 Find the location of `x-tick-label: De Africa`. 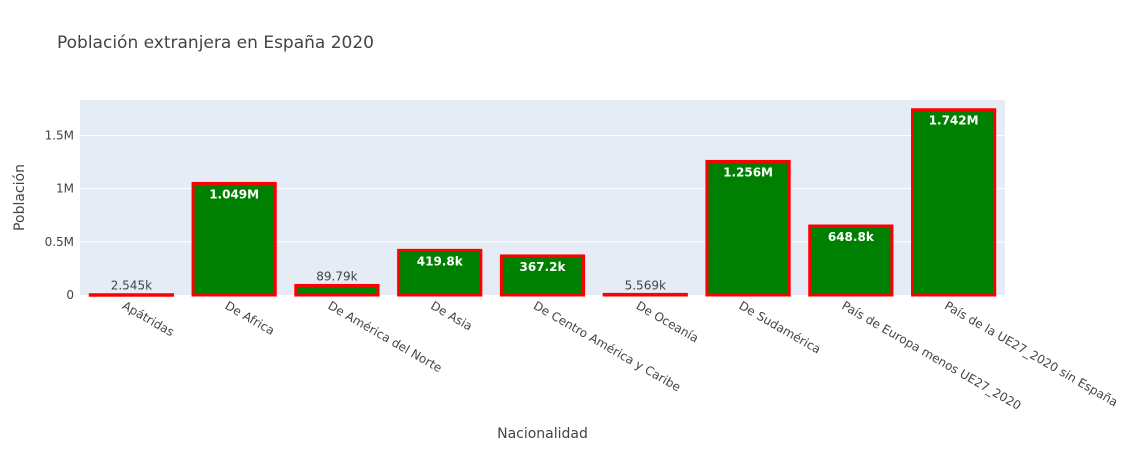

x-tick-label: De Africa is located at coordinates (250, 317).